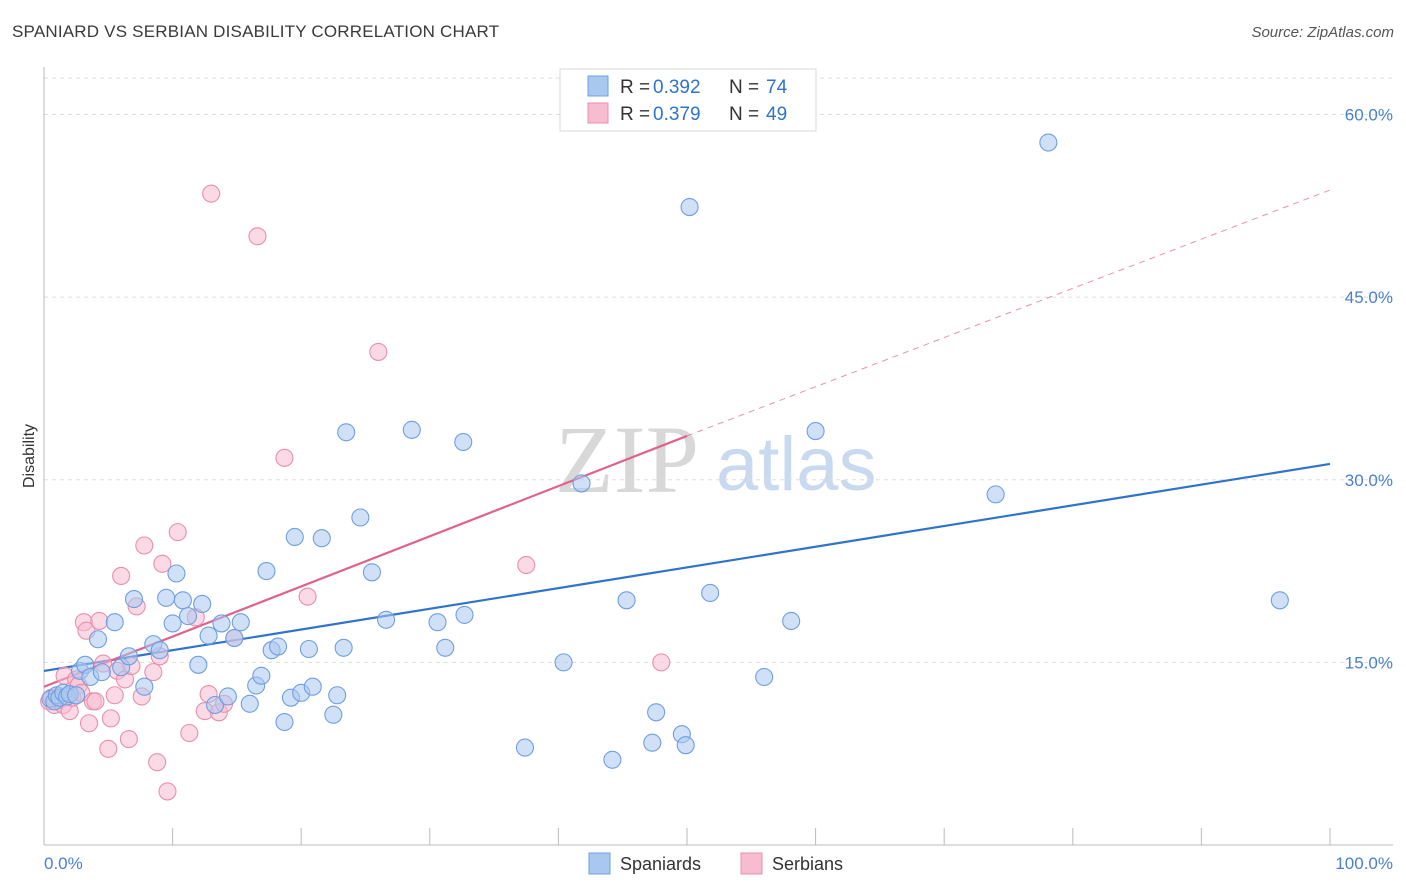 This screenshot has width=1406, height=892. What do you see at coordinates (776, 114) in the screenshot?
I see `legend-n-value-serbians: 49` at bounding box center [776, 114].